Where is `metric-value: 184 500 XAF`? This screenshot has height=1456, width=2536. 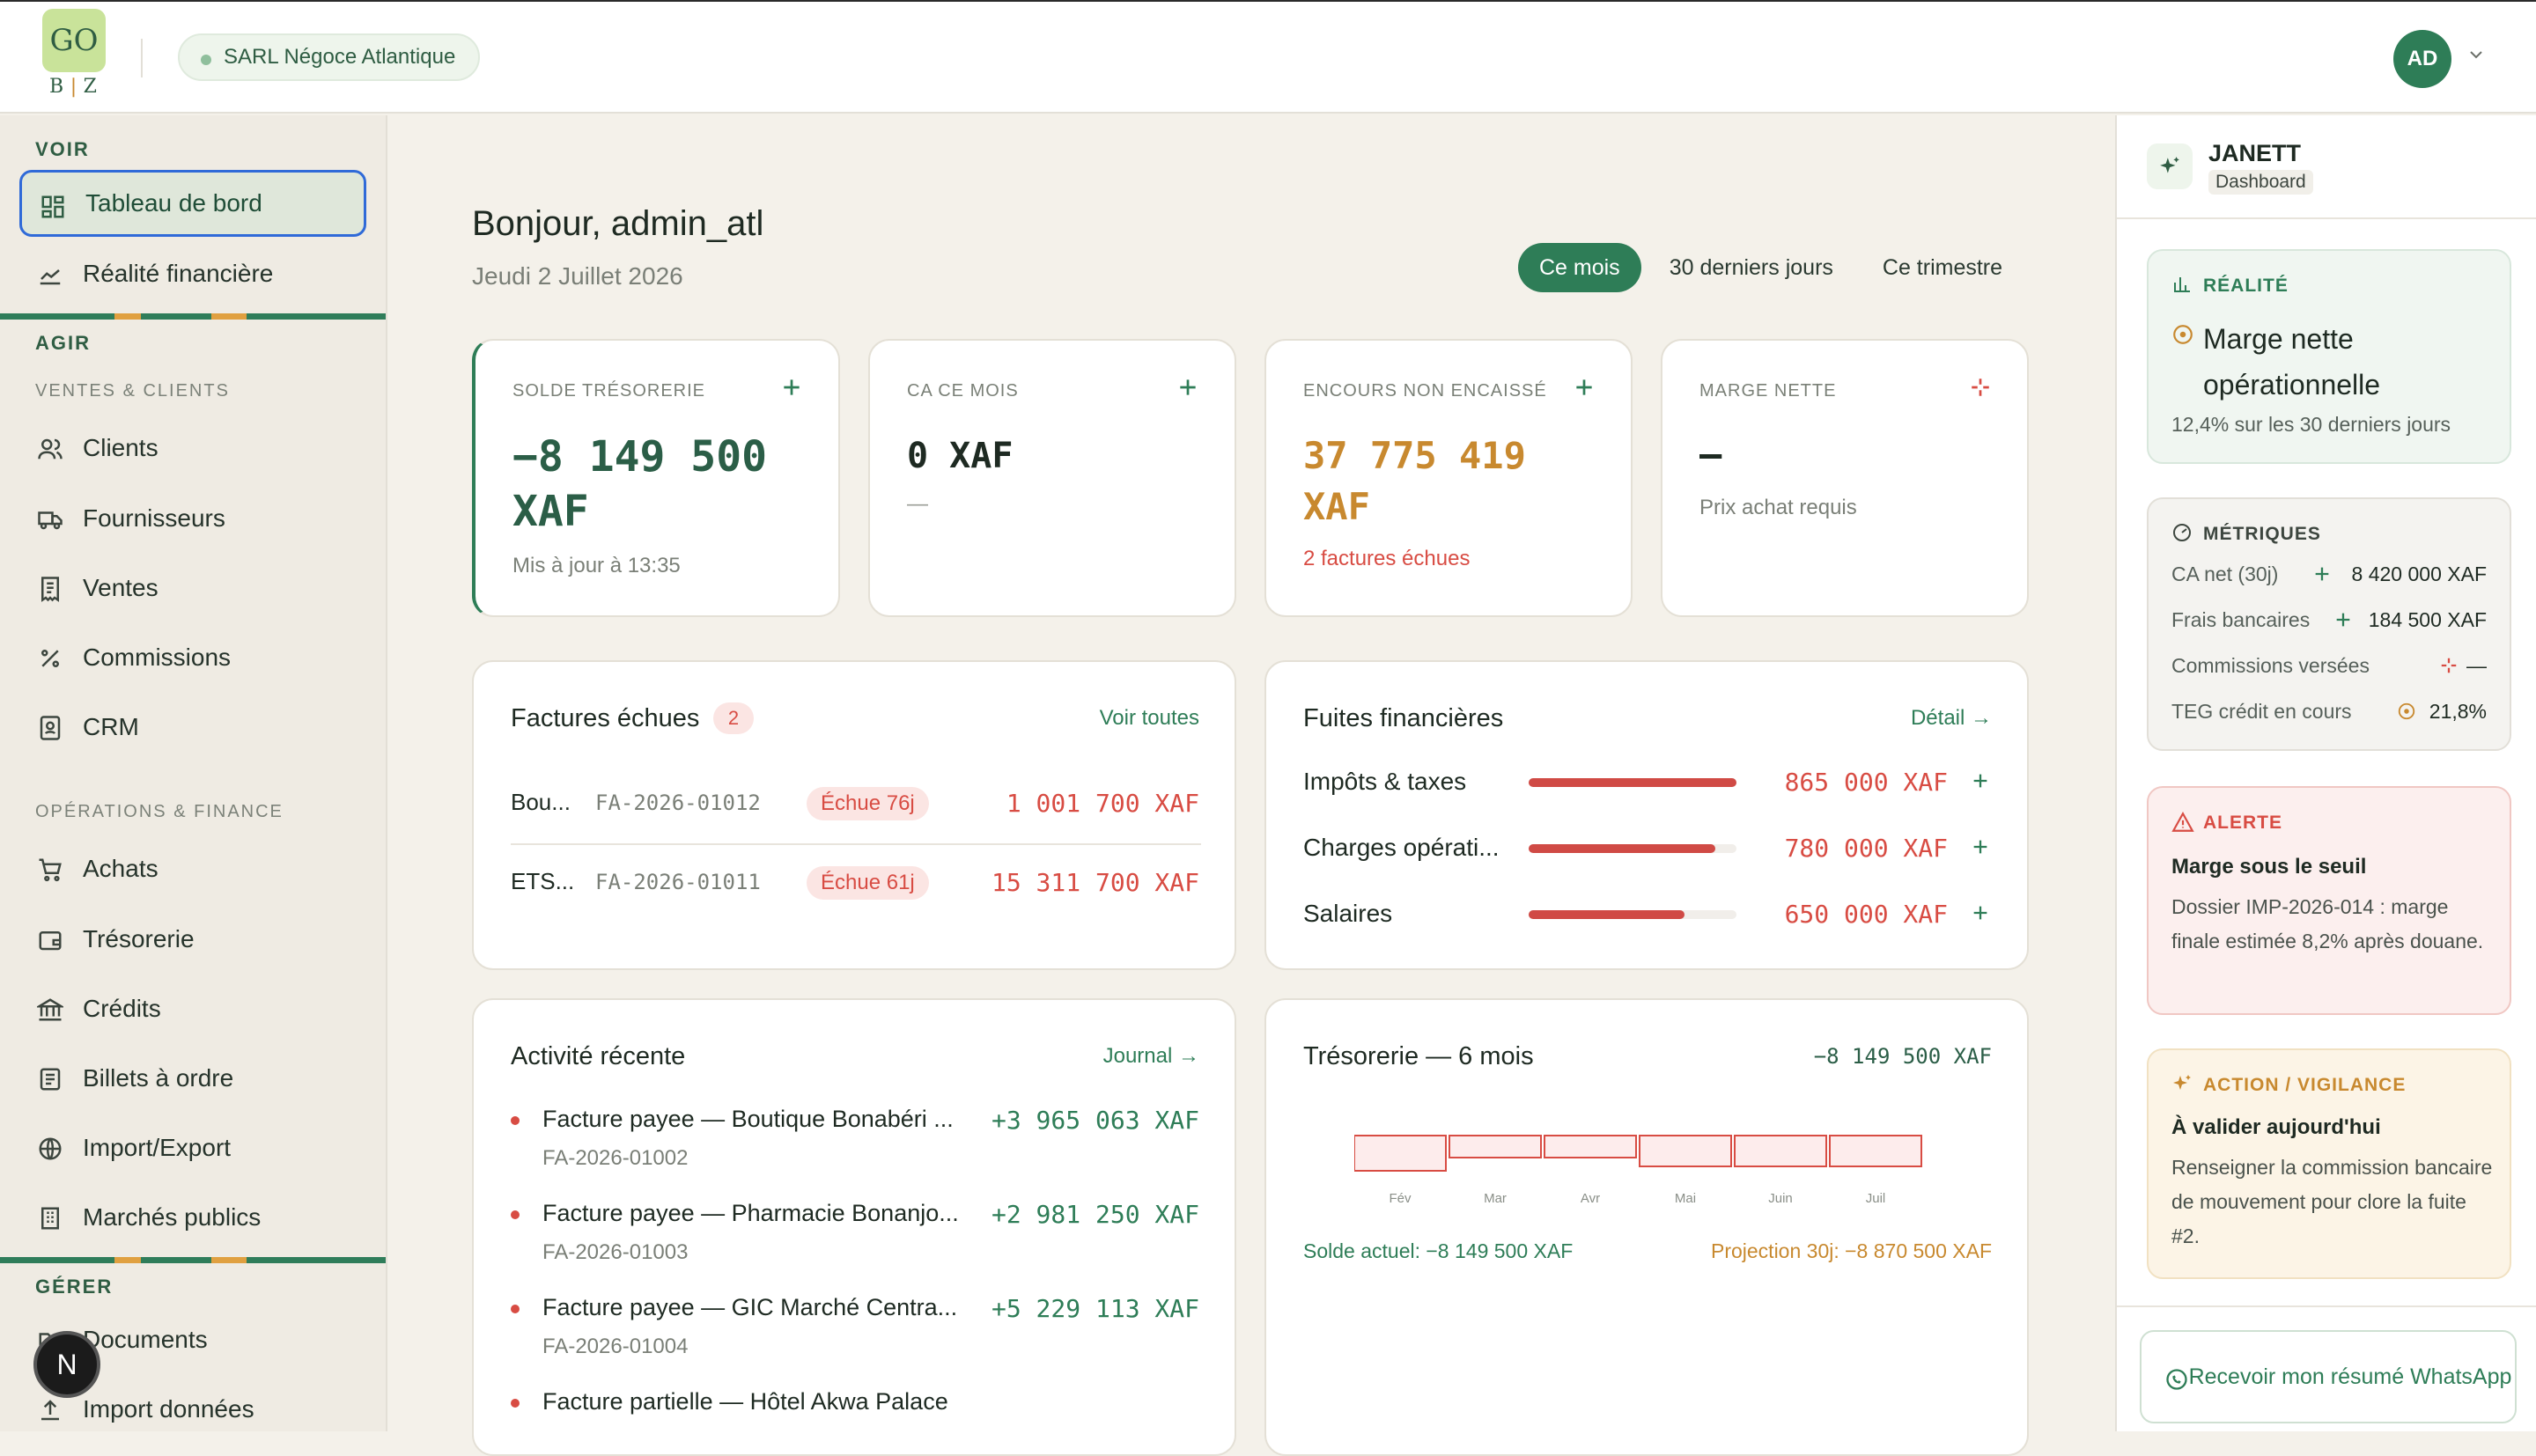
metric-value: 184 500 XAF is located at coordinates (2427, 619).